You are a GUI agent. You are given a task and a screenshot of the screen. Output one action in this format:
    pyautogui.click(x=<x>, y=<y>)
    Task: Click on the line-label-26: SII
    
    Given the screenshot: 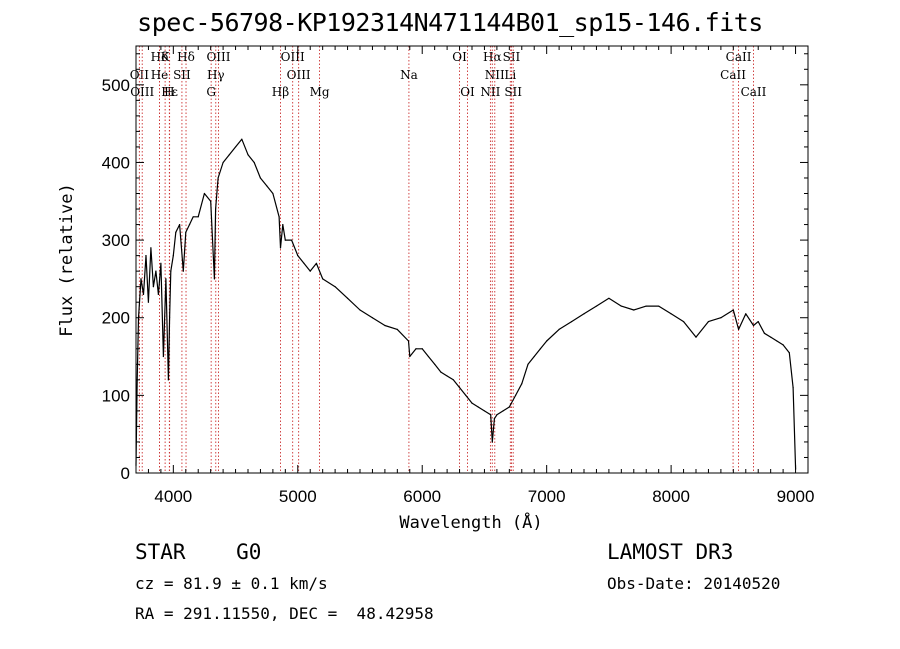 What is the action you would take?
    pyautogui.click(x=513, y=92)
    